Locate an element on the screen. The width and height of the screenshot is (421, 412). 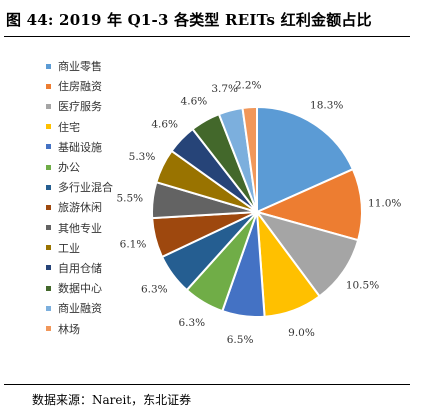
legend-label: 商业融资 is located at coordinates (80, 309).